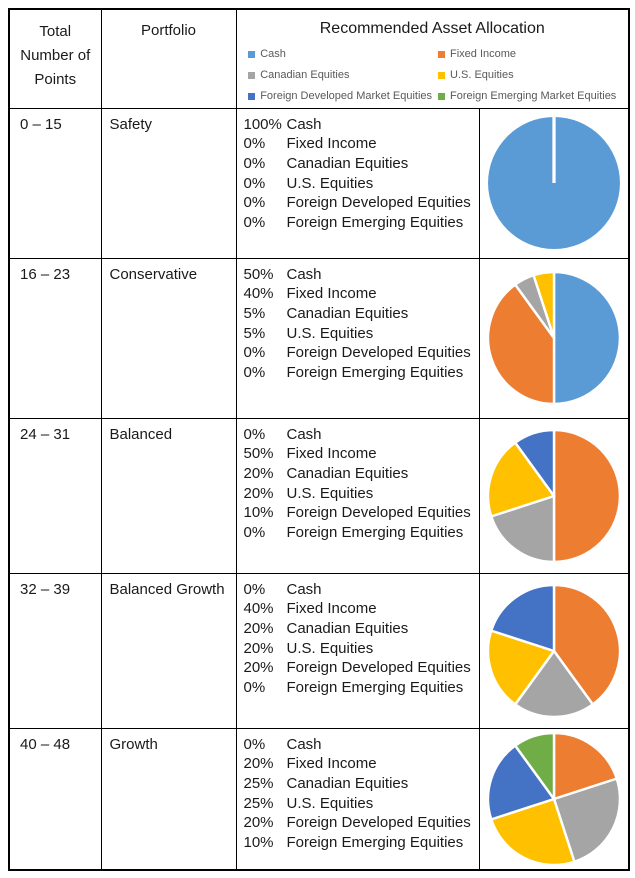  I want to click on allocation-line: 5% U.S. Equities, so click(361, 334).